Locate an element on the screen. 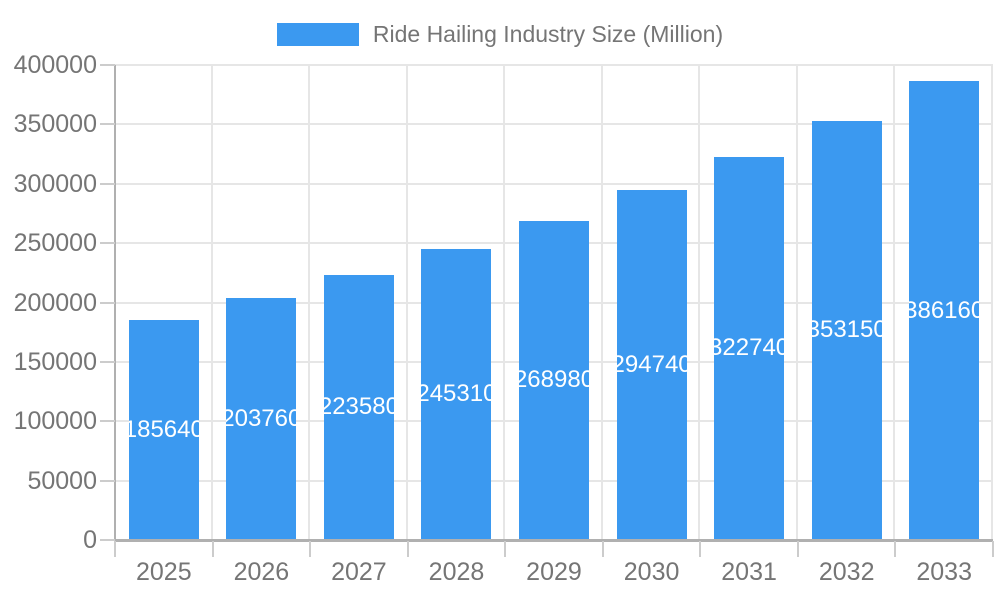  x-axis-label: 2027 is located at coordinates (359, 572).